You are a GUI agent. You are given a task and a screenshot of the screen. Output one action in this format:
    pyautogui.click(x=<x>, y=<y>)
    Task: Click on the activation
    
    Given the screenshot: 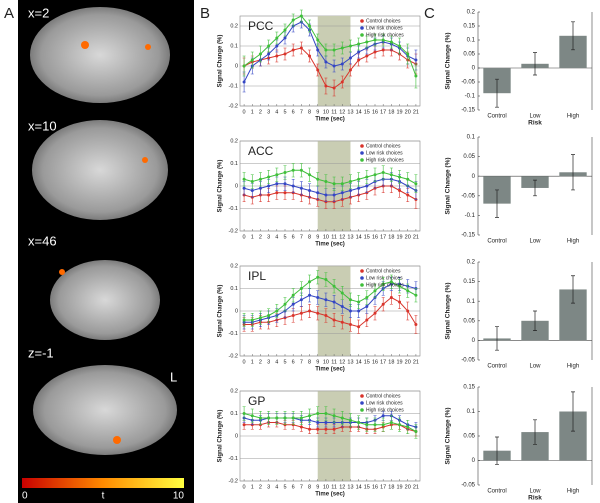 What is the action you would take?
    pyautogui.click(x=62, y=272)
    